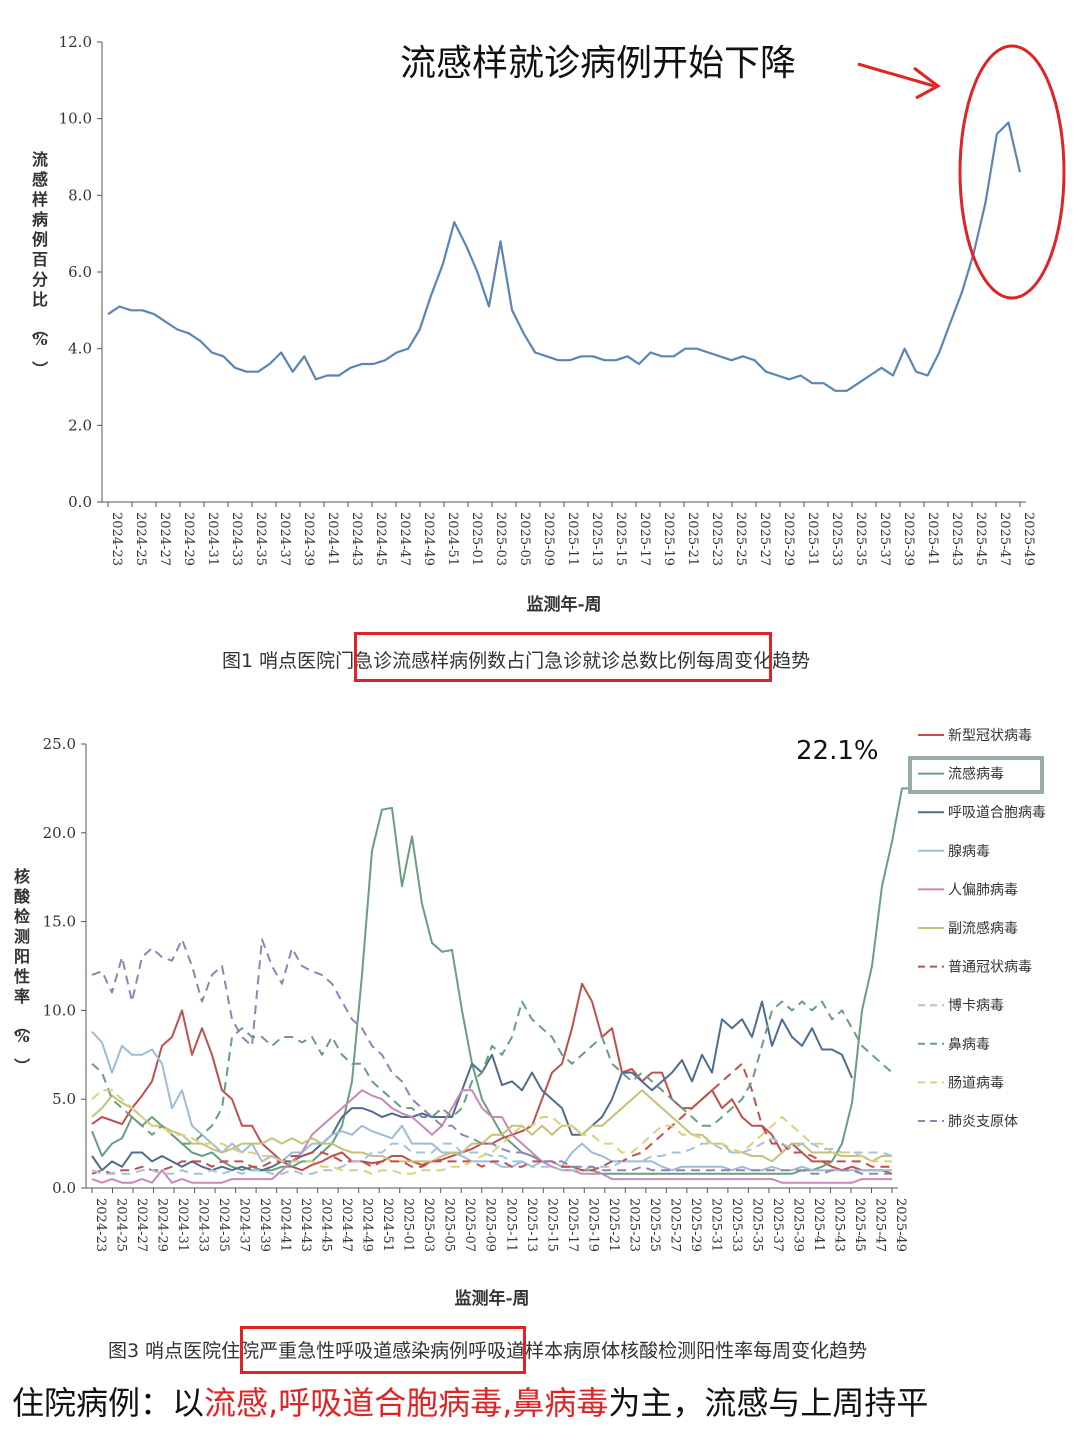 The image size is (1080, 1440). I want to click on x-tick-label: 2024-47, so click(346, 1225).